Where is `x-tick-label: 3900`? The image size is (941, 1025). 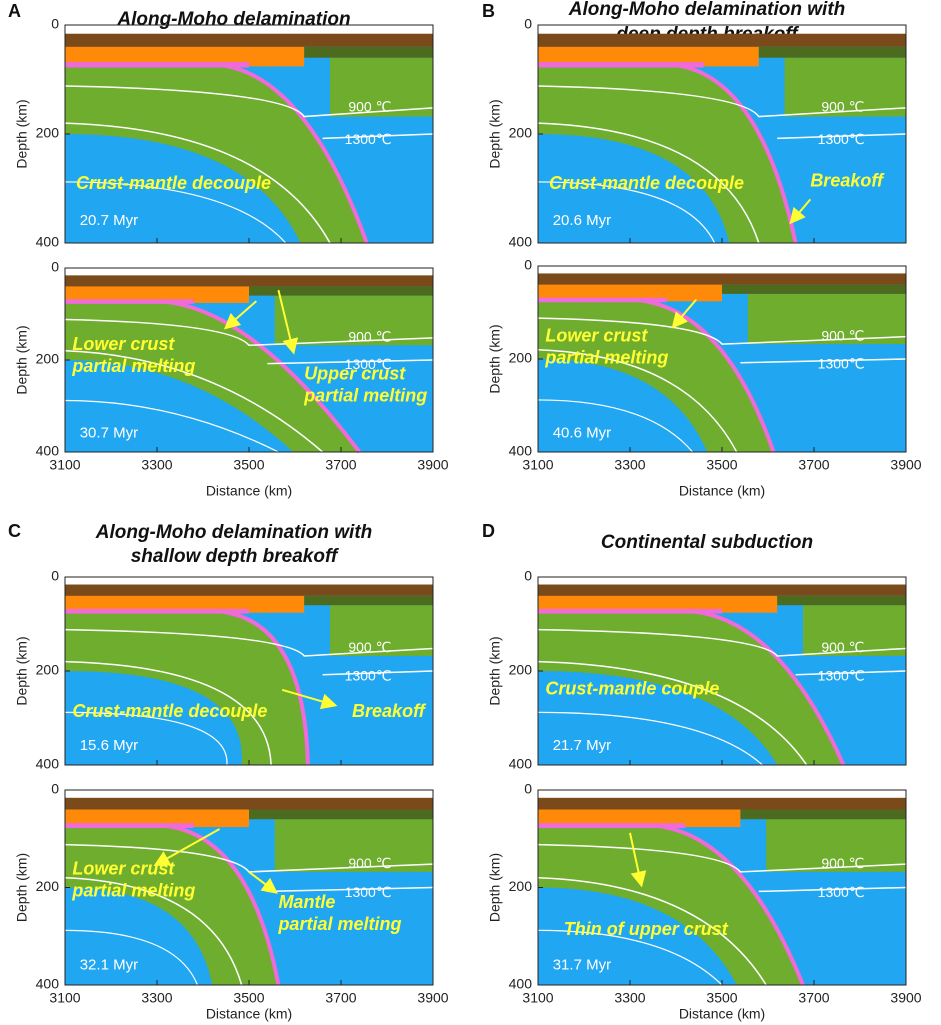
x-tick-label: 3900 is located at coordinates (432, 998).